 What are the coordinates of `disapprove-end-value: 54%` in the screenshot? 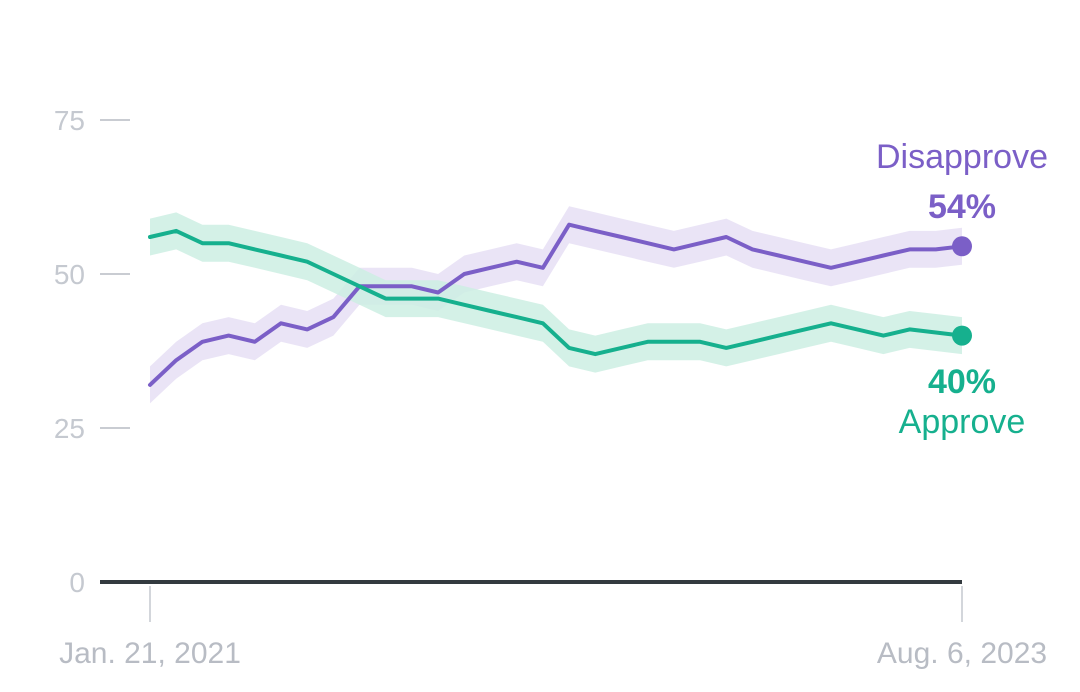 It's located at (962, 207).